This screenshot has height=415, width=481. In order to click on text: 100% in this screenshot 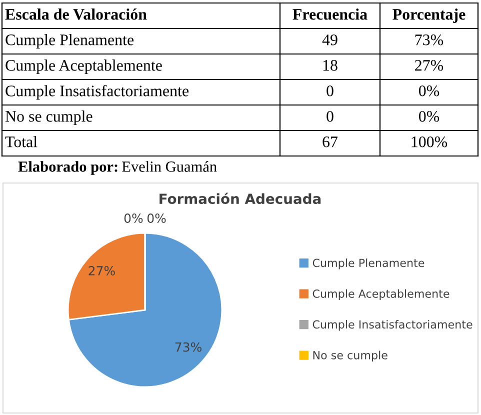, I will do `click(430, 142)`.